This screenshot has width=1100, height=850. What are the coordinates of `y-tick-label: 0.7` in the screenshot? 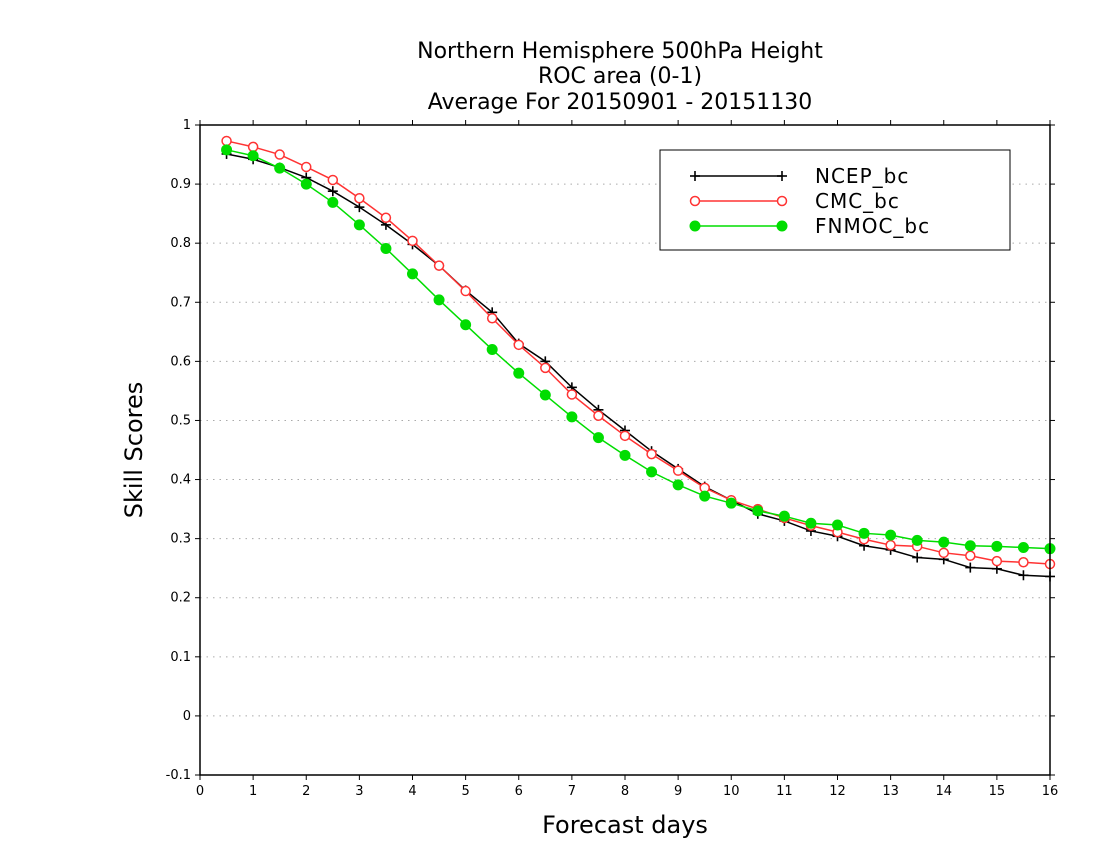 It's located at (180, 302).